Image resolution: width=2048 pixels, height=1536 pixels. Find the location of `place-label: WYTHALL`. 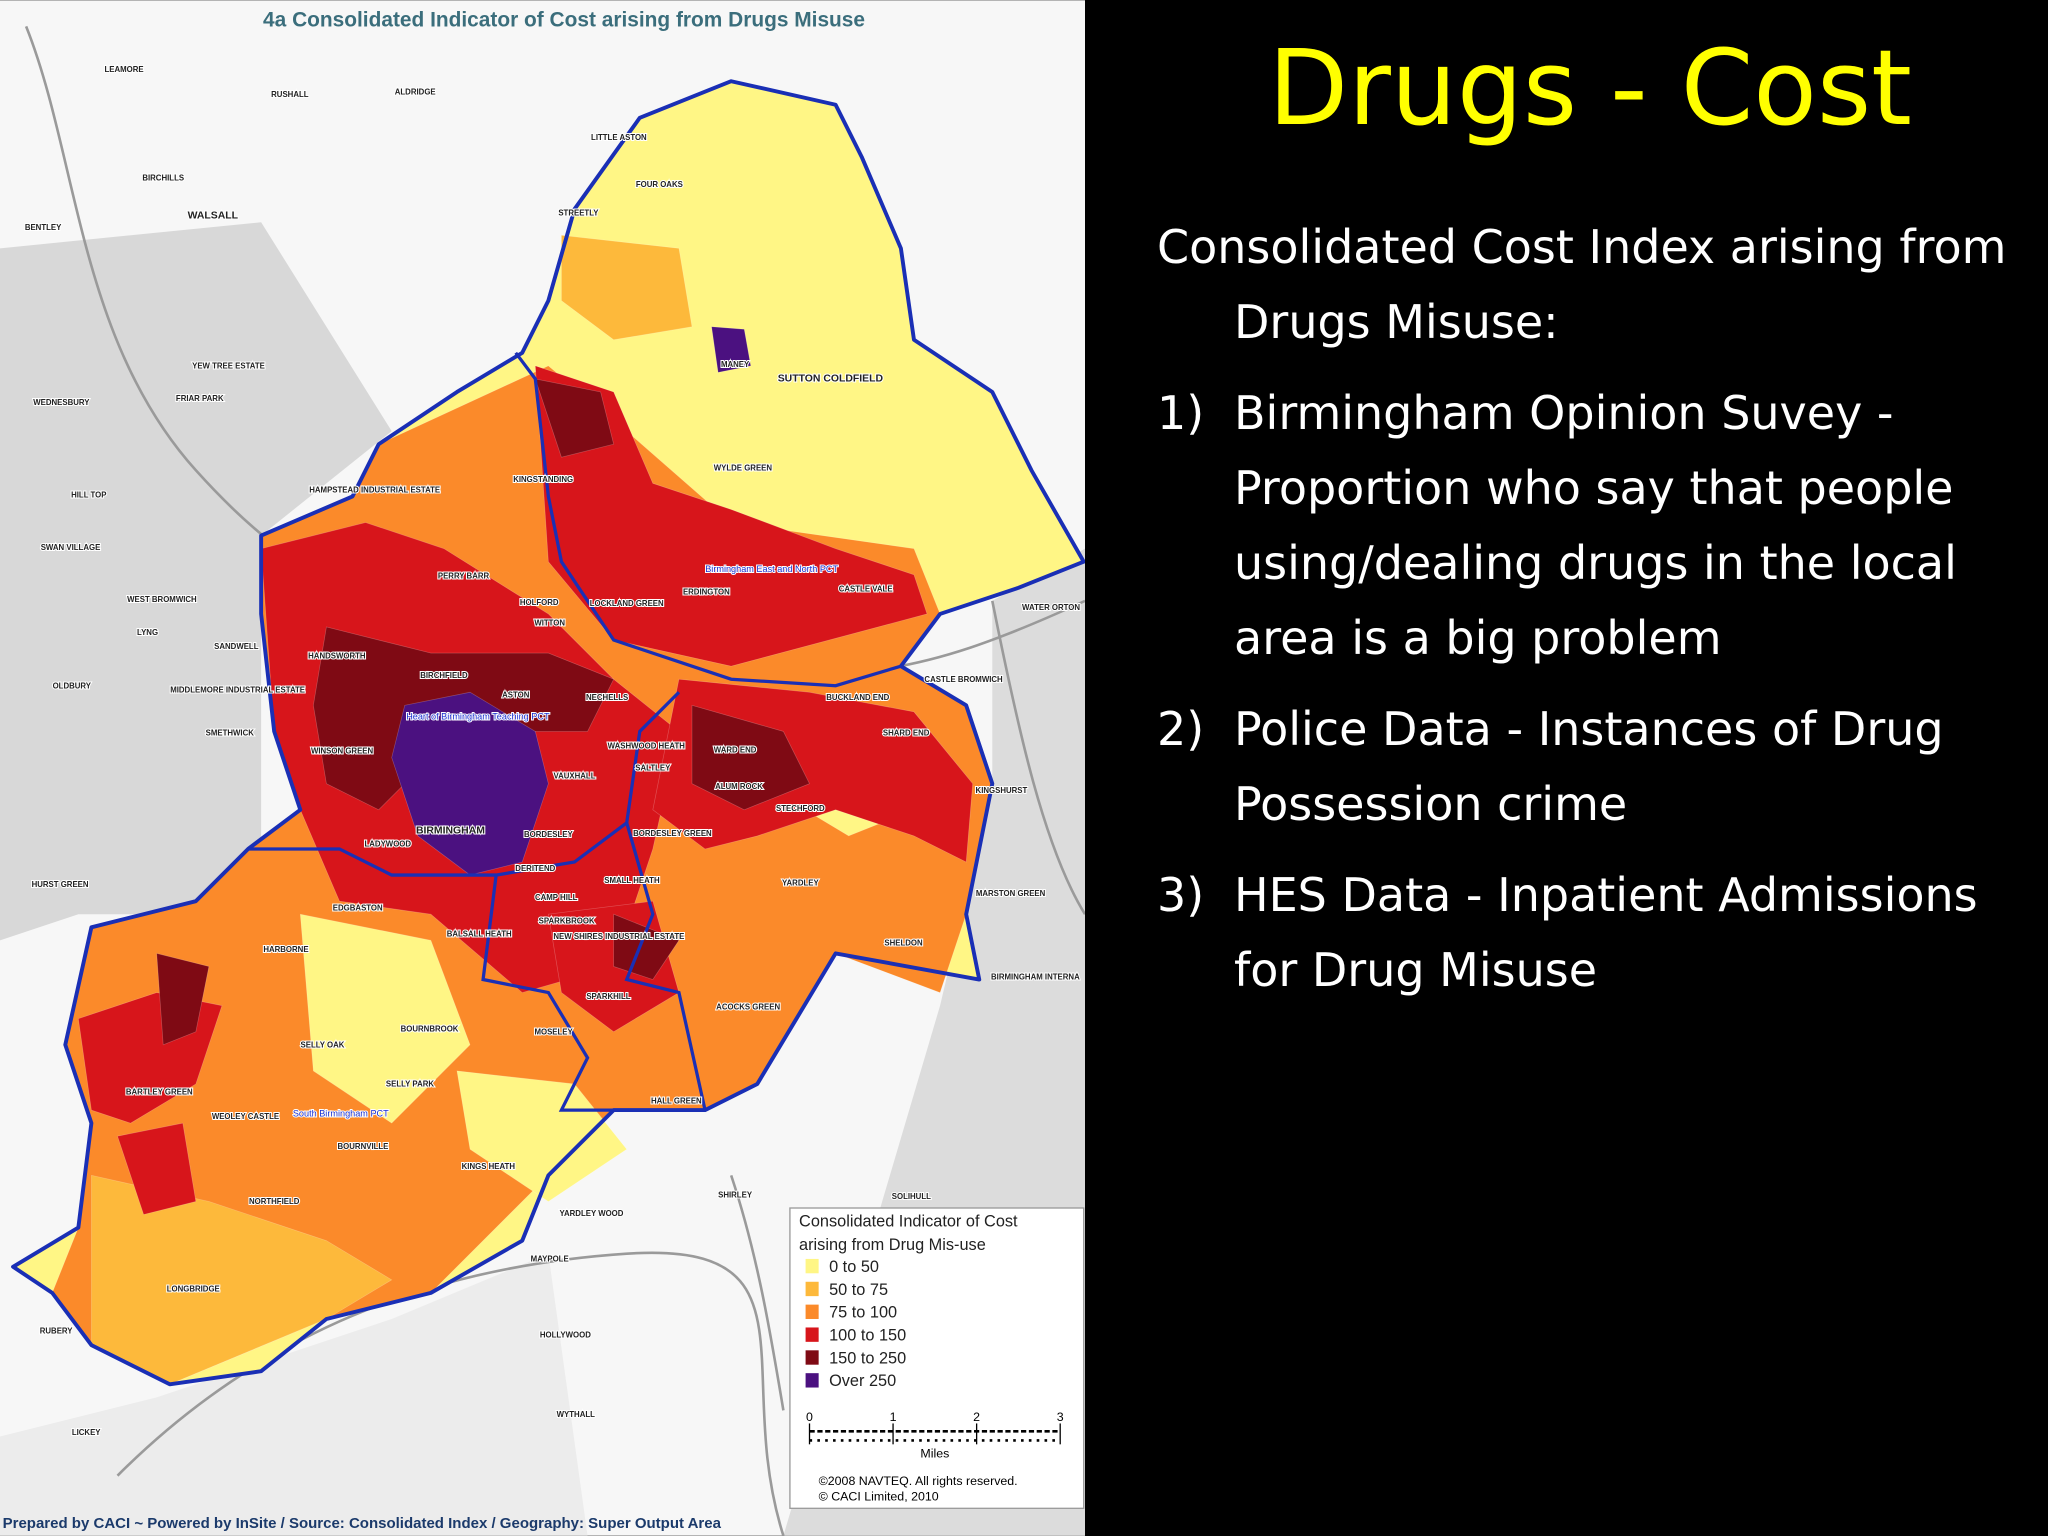

place-label: WYTHALL is located at coordinates (576, 1414).